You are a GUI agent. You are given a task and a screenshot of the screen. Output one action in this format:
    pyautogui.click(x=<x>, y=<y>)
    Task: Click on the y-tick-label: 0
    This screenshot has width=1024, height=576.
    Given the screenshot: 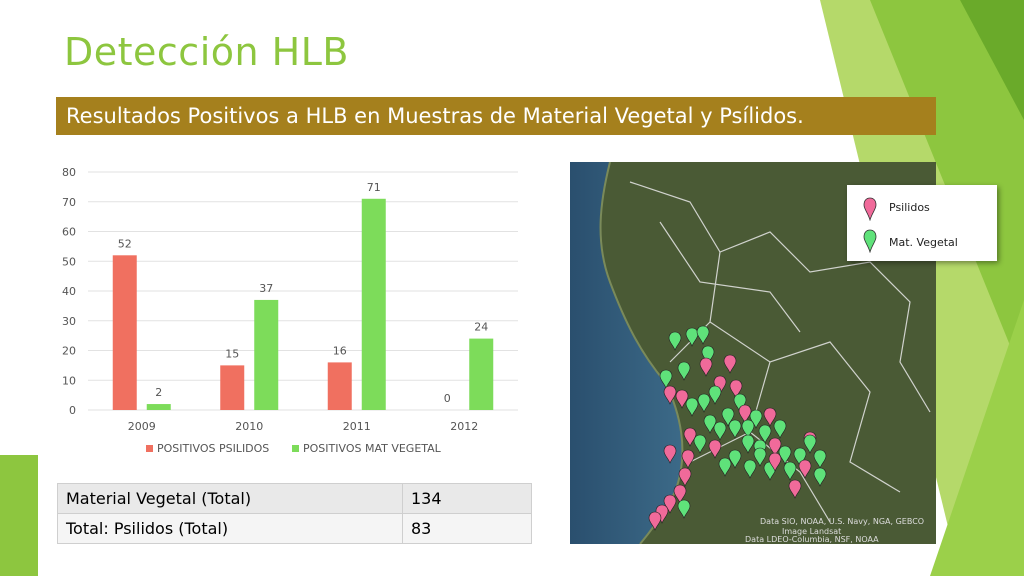 What is the action you would take?
    pyautogui.click(x=72, y=410)
    